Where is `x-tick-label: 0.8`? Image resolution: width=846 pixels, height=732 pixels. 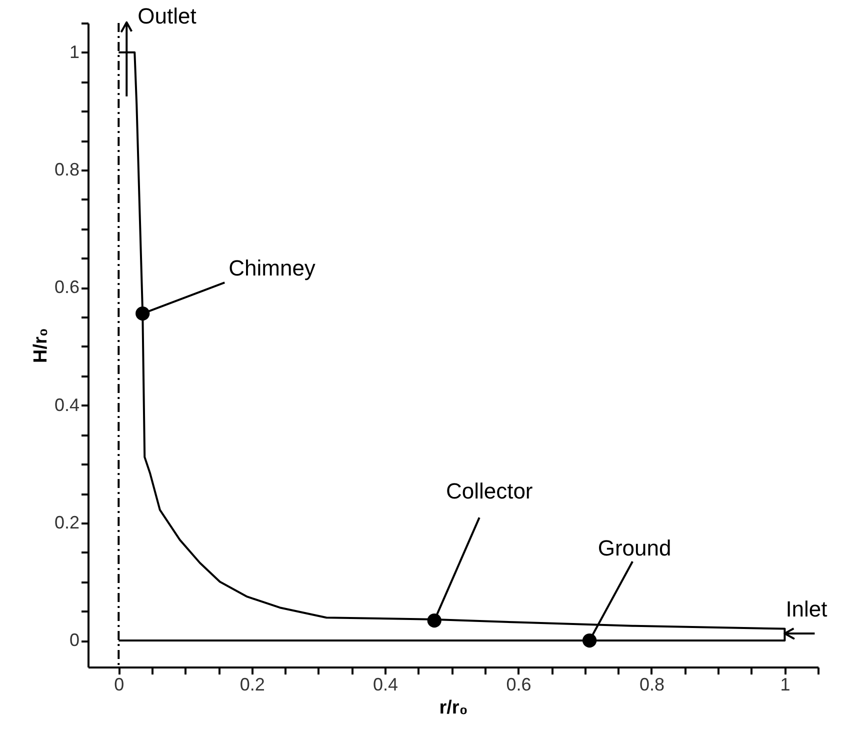 x-tick-label: 0.8 is located at coordinates (651, 684).